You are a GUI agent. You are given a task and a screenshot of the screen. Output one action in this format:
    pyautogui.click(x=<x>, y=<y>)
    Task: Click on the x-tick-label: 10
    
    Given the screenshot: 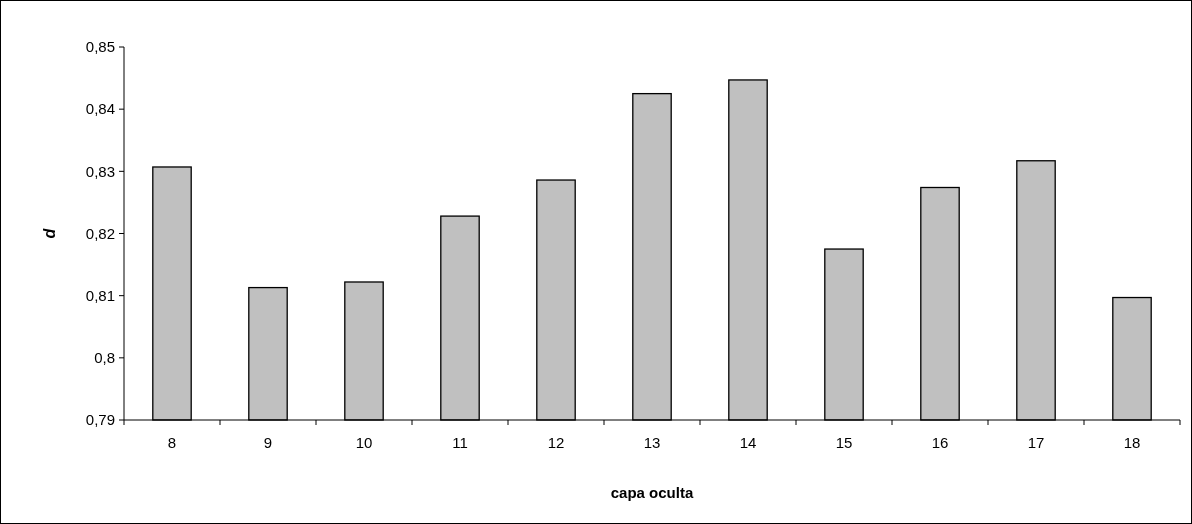 What is the action you would take?
    pyautogui.click(x=364, y=442)
    